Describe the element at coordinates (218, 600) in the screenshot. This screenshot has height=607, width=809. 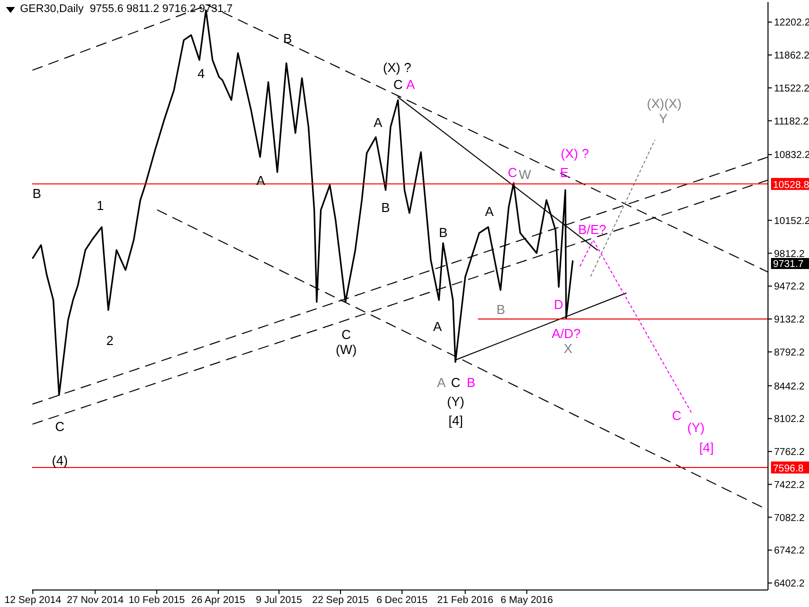
I see `x-tick-label: 26 Apr 2015` at that location.